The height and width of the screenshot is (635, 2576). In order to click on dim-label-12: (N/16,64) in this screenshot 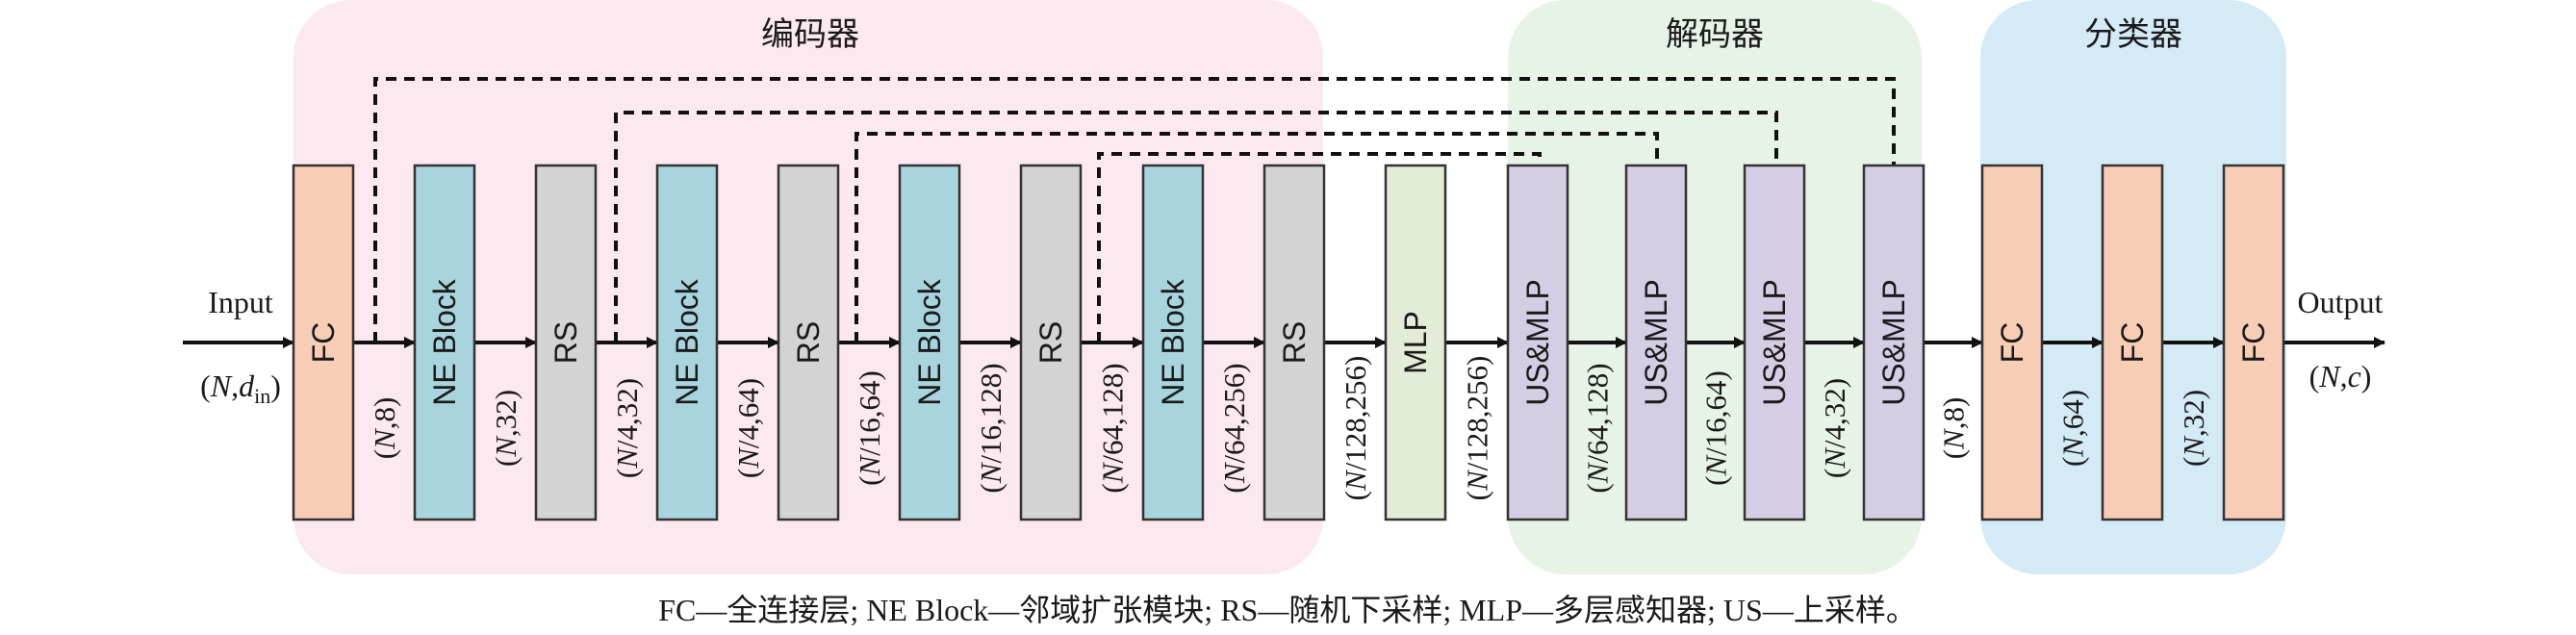, I will do `click(1715, 428)`.